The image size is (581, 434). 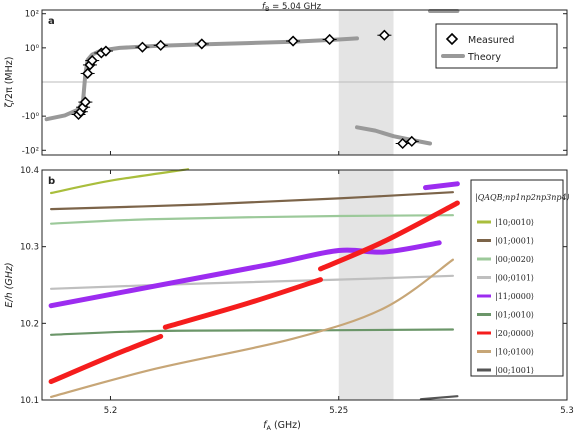 What do you see at coordinates (484, 57) in the screenshot?
I see `legend-theory-label: Theory` at bounding box center [484, 57].